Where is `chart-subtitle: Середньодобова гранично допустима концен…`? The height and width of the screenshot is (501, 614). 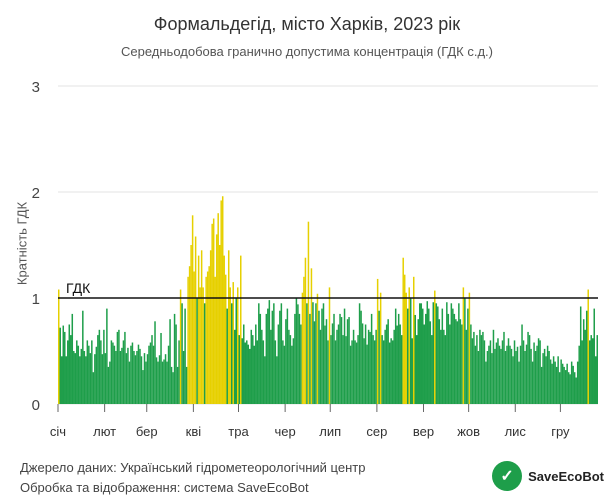
chart-subtitle: Середньодобова гранично допустима концен… is located at coordinates (307, 51).